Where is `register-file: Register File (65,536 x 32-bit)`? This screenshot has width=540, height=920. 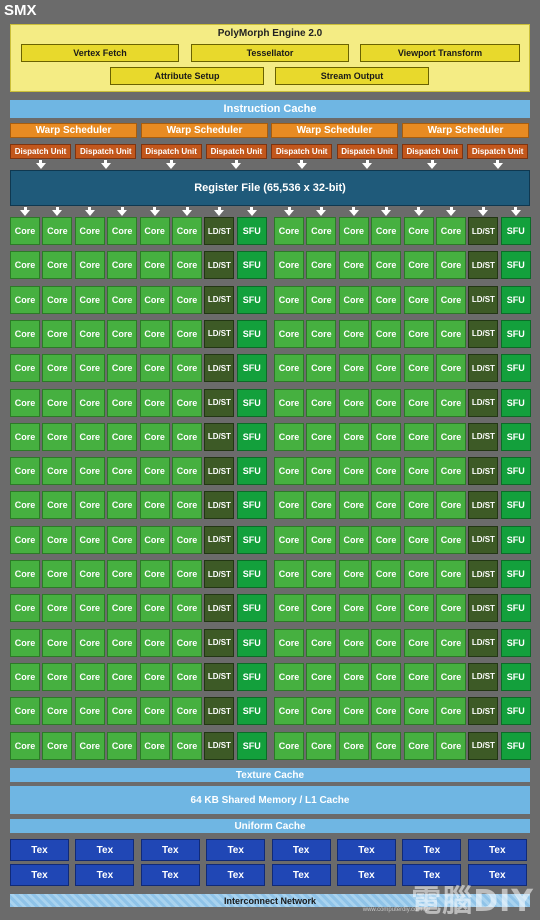
register-file: Register File (65,536 x 32-bit) is located at coordinates (270, 188).